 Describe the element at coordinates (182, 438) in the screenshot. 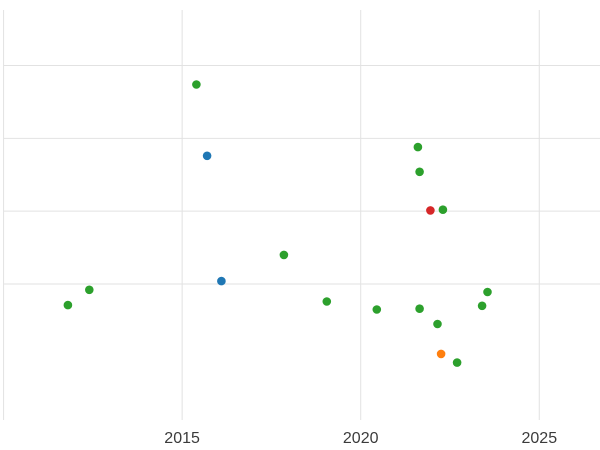

I see `x-tick-label: 2015` at that location.